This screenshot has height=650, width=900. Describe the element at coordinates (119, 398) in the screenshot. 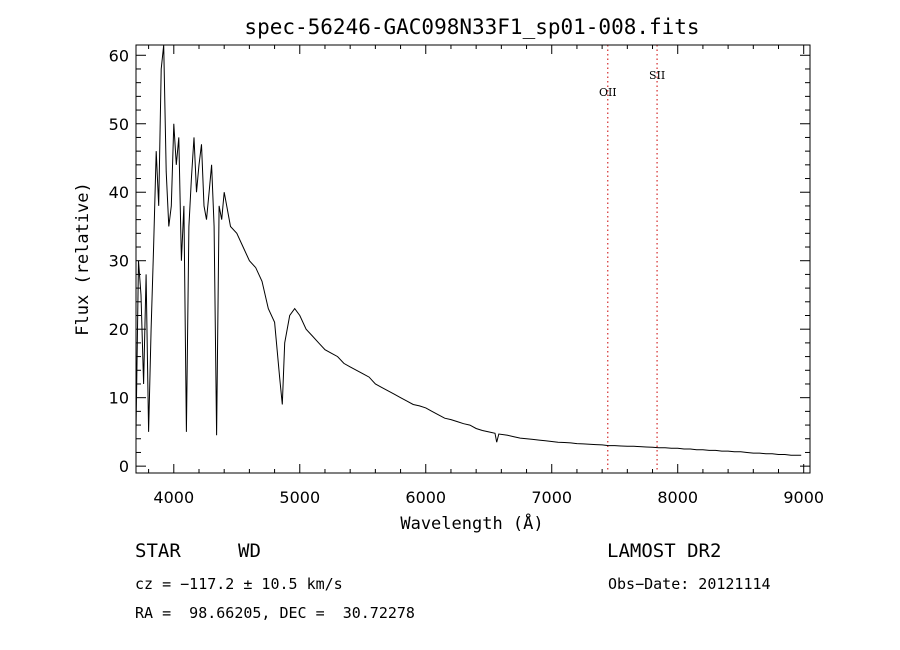

I see `y-tick-label-10: 10` at that location.